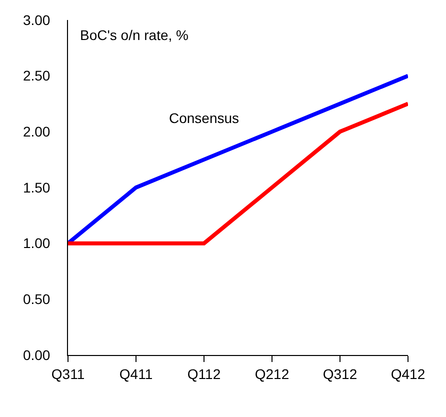  What do you see at coordinates (36, 132) in the screenshot?
I see `y-tick-label: 2.00` at bounding box center [36, 132].